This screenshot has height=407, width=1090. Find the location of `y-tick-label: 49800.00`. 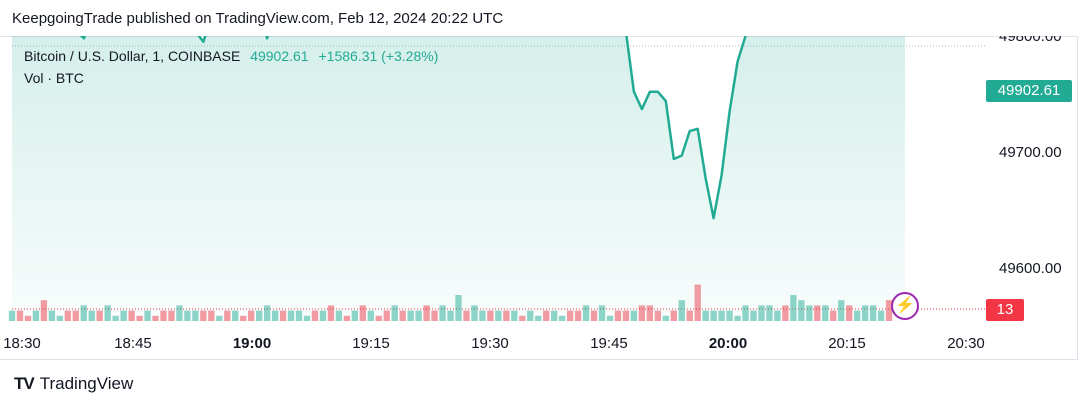

y-tick-label: 49800.00 is located at coordinates (1030, 40).